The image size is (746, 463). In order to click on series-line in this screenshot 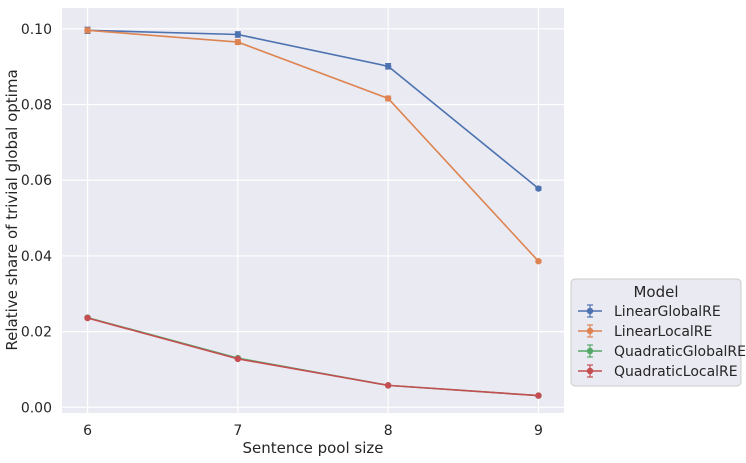, I will do `click(313, 357)`.